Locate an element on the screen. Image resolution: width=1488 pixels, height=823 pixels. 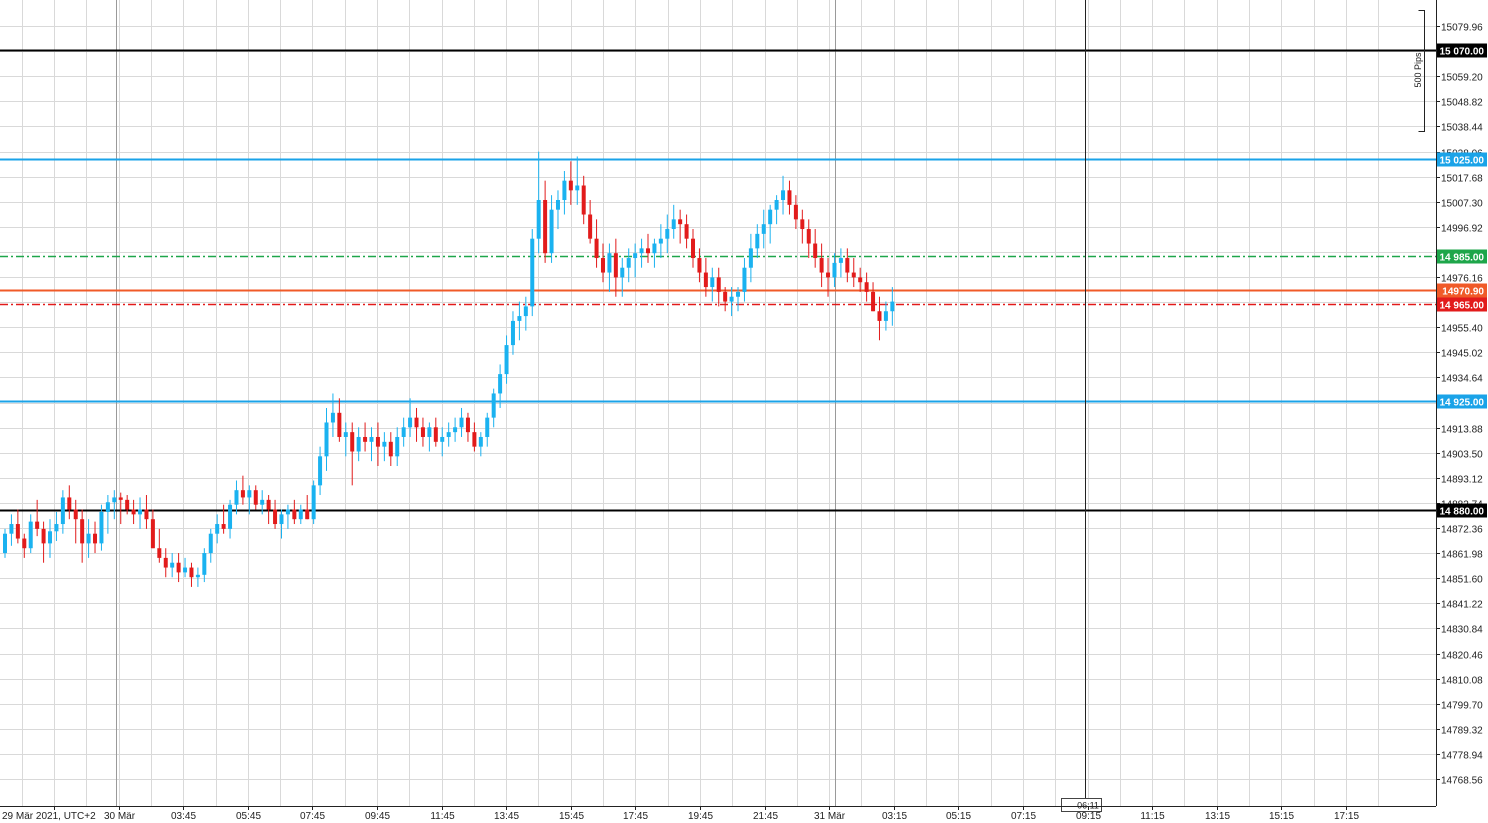
level-price-tag-label: 14 985.00 is located at coordinates (1462, 258).